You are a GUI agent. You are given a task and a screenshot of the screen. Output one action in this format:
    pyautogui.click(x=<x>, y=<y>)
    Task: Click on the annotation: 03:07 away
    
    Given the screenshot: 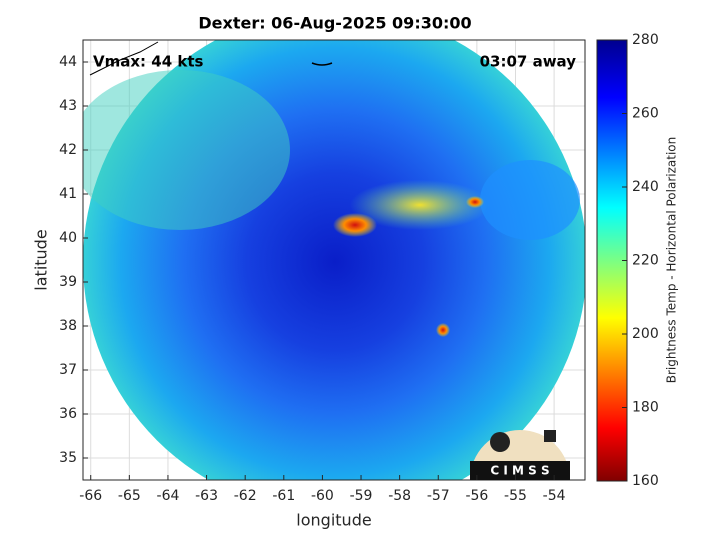 What is the action you would take?
    pyautogui.click(x=528, y=62)
    